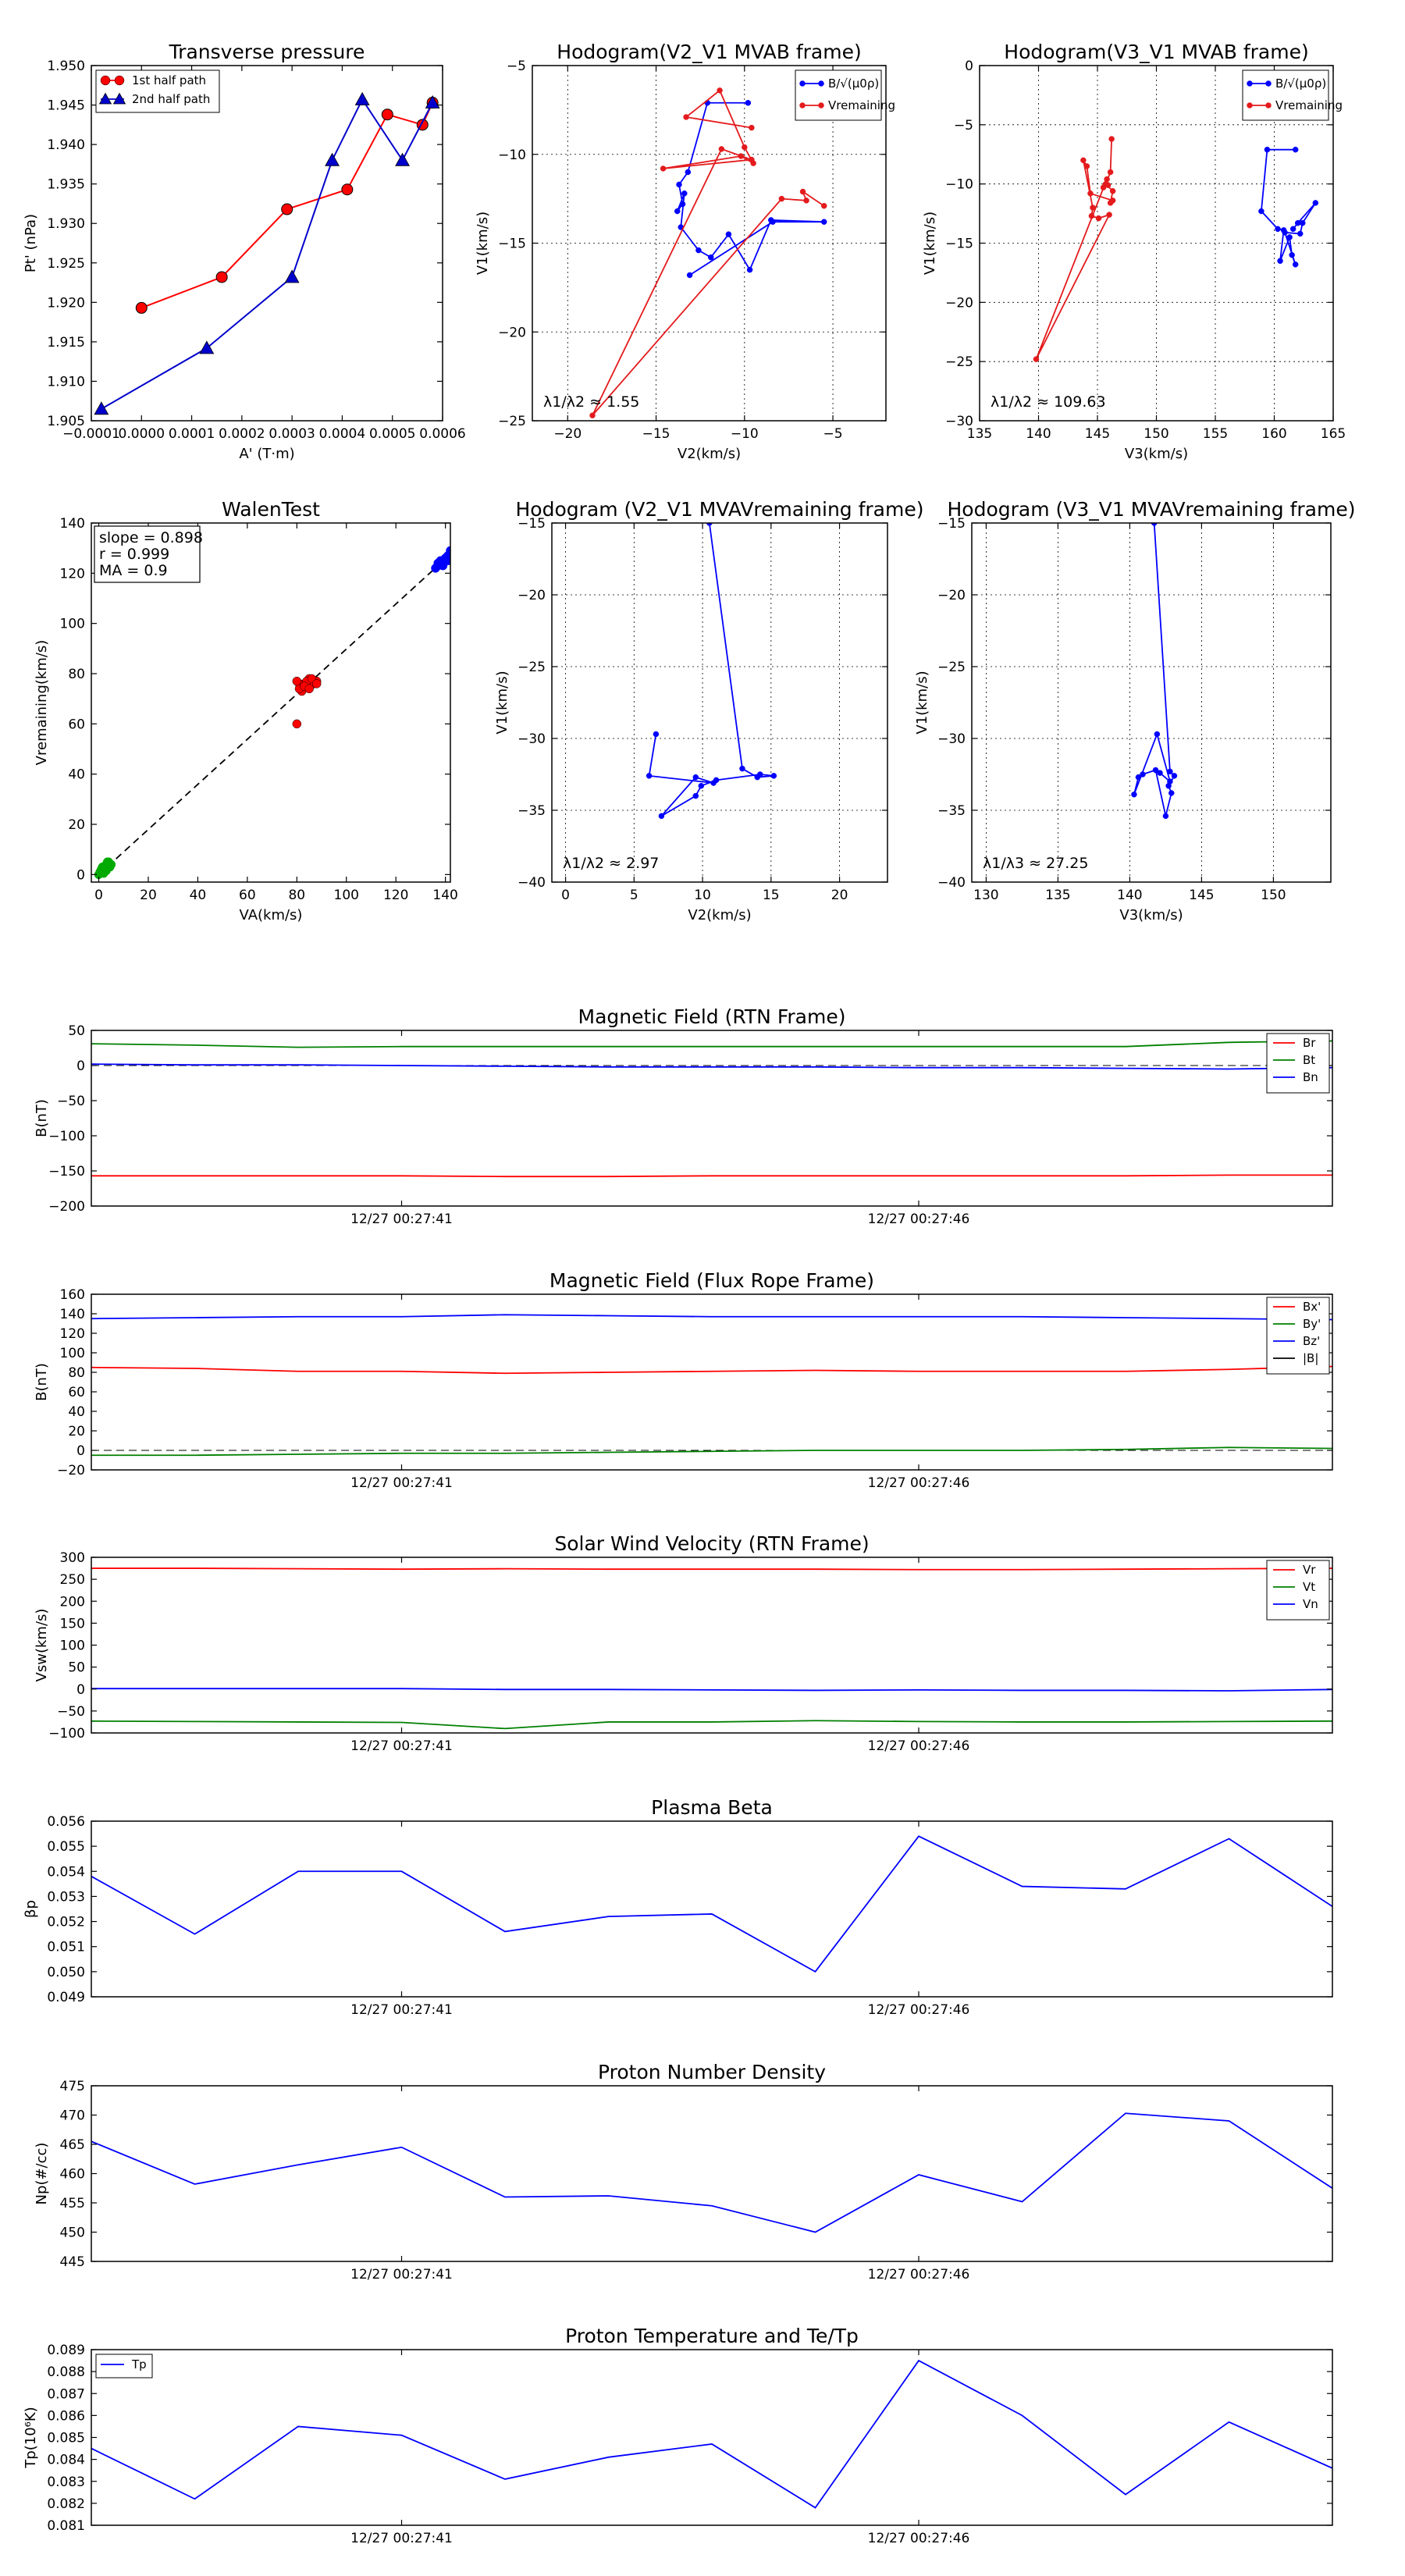 The width and height of the screenshot is (1405, 2576). Describe the element at coordinates (66, 1947) in the screenshot. I see `y-tick-label: 0.051` at that location.